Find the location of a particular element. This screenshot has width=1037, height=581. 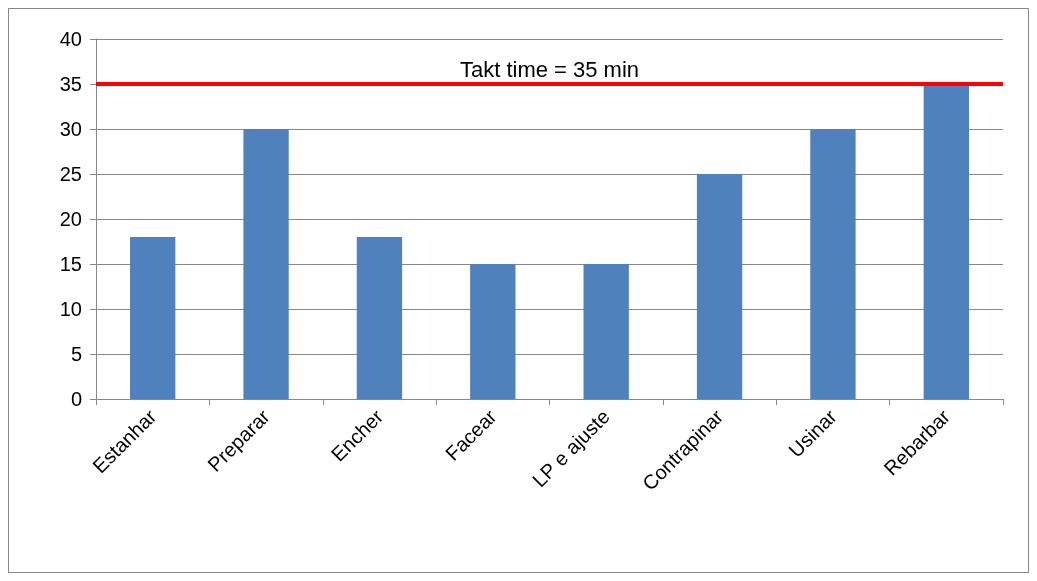

y-tick-label: 35 is located at coordinates (70, 84).